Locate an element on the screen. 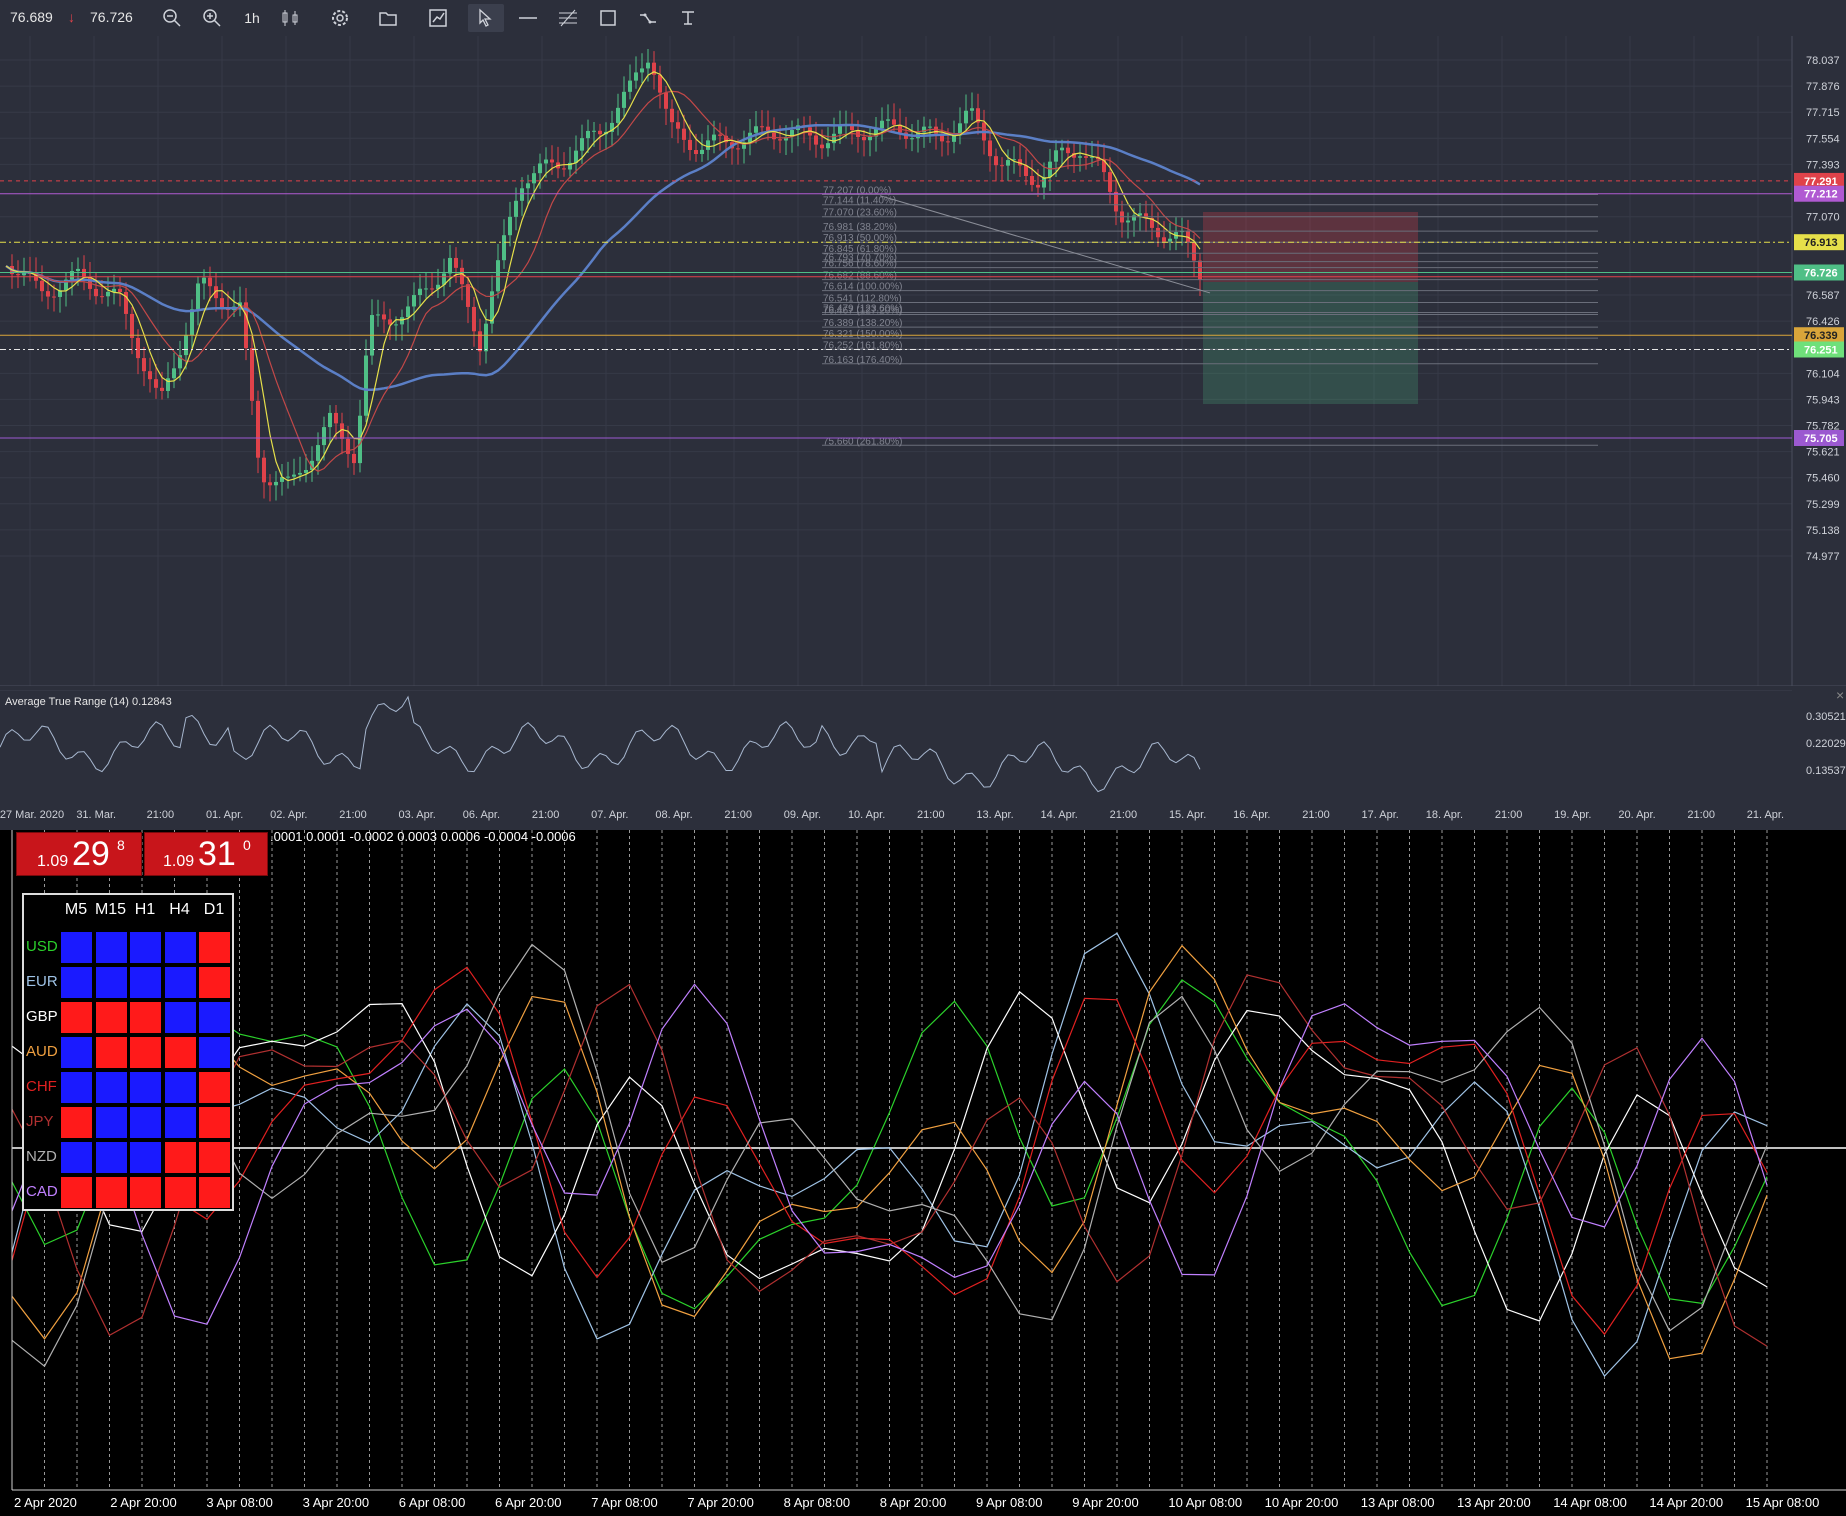  ask-price: 76.726 is located at coordinates (111, 17).